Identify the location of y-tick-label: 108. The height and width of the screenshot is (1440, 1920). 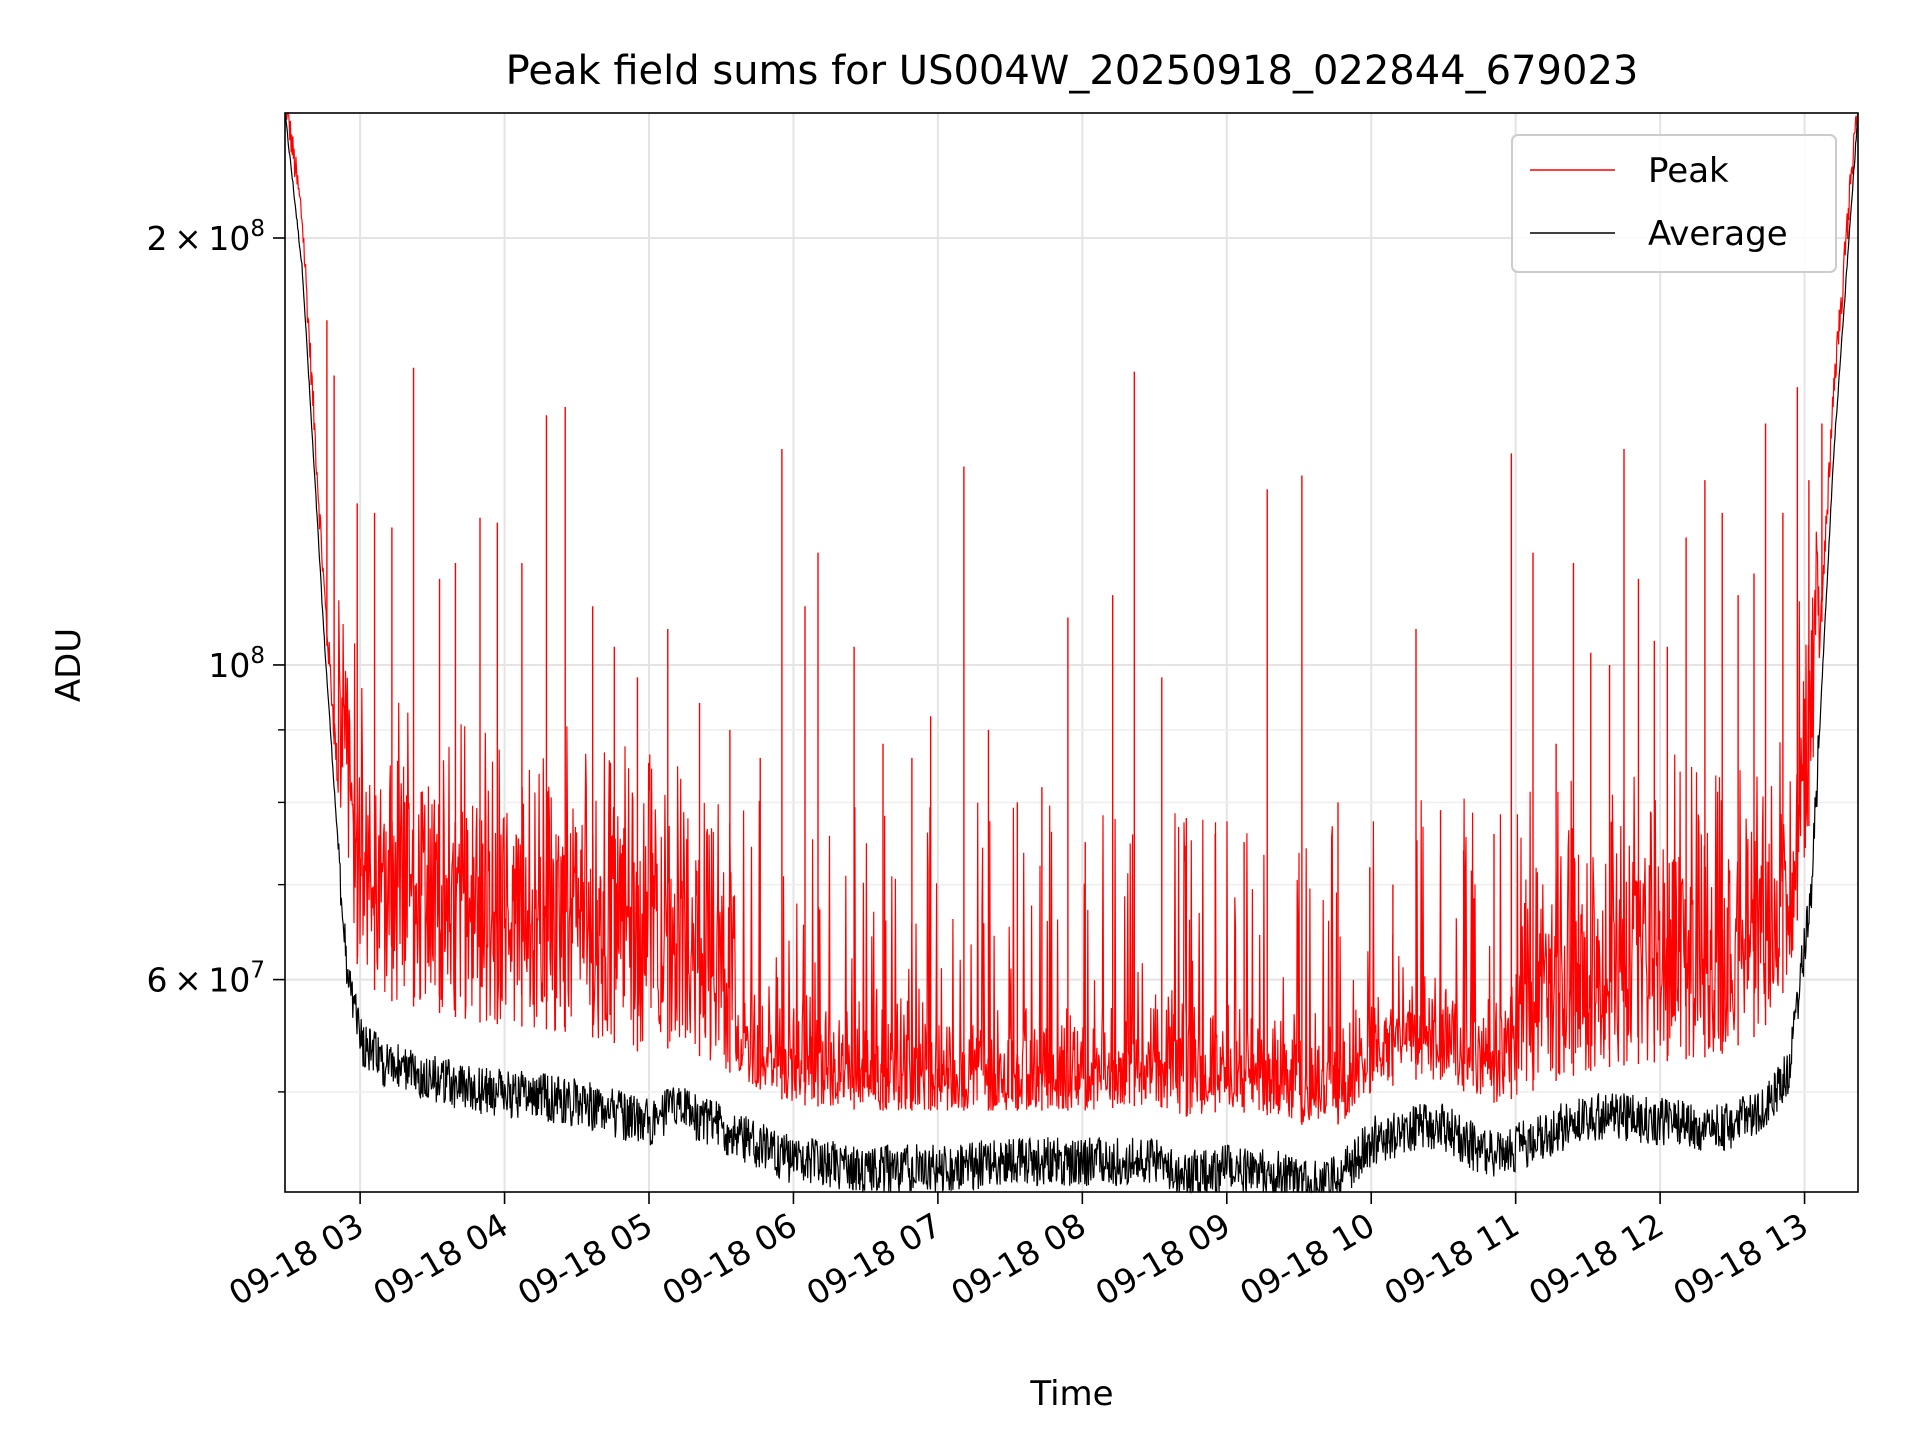
(236, 664).